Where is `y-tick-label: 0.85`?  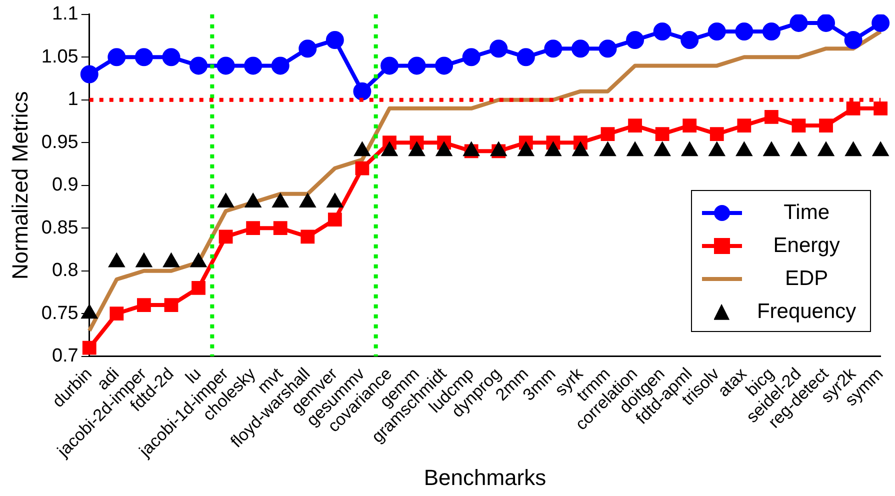 y-tick-label: 0.85 is located at coordinates (59, 227).